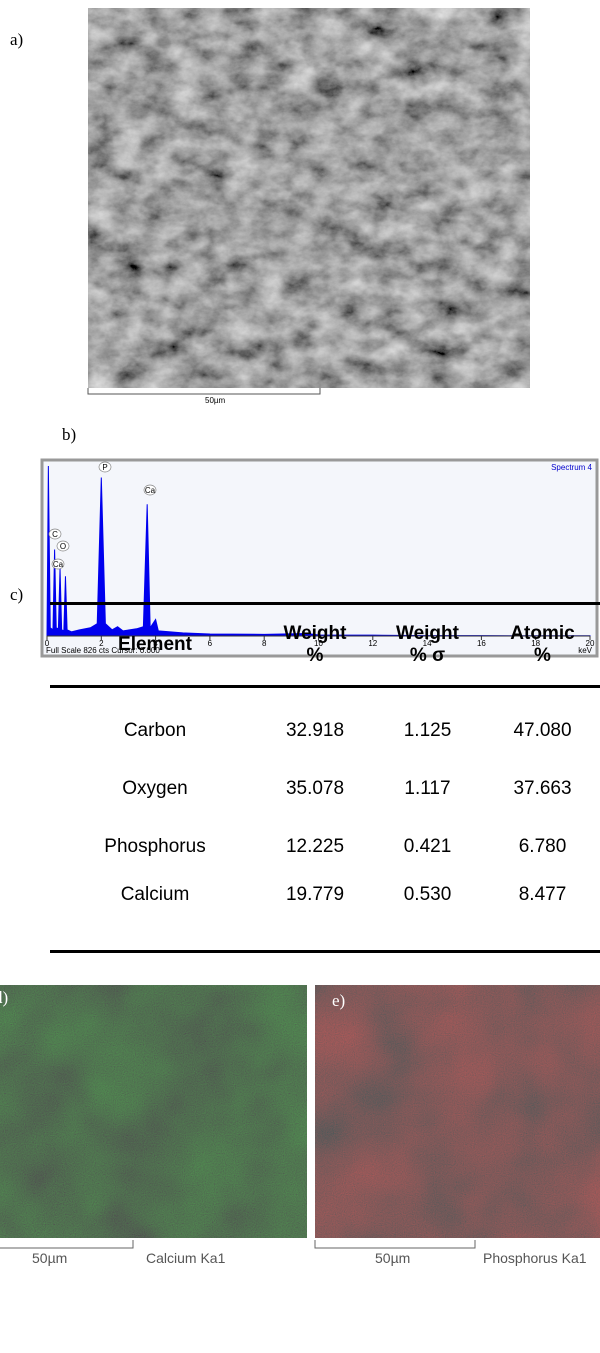 Image resolution: width=600 pixels, height=1353 pixels. I want to click on table-cell: 47.080, so click(542, 730).